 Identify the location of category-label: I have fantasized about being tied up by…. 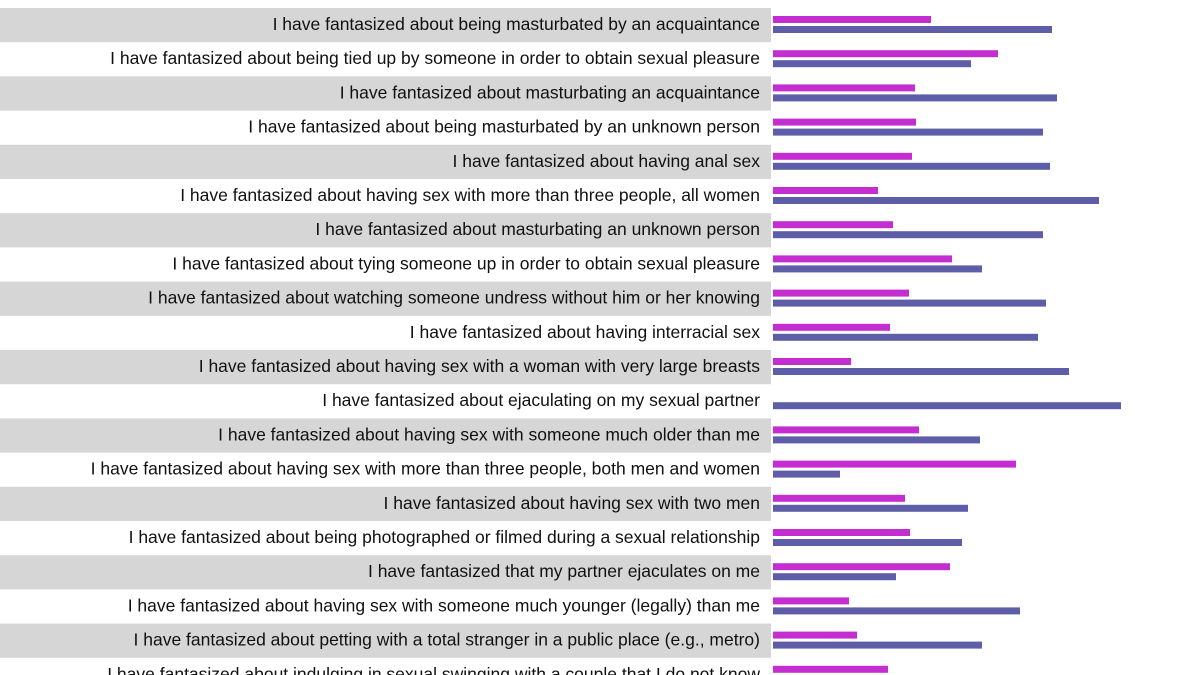
(435, 58).